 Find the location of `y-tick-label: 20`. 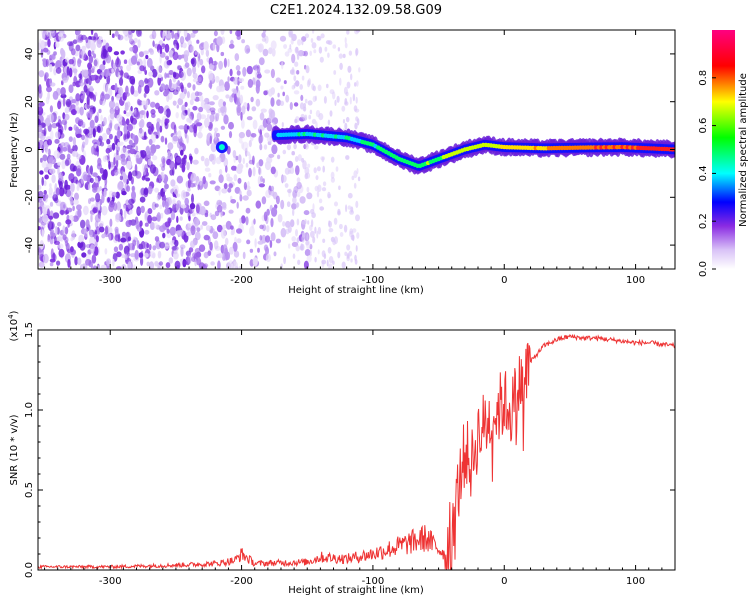

y-tick-label: 20 is located at coordinates (29, 101).